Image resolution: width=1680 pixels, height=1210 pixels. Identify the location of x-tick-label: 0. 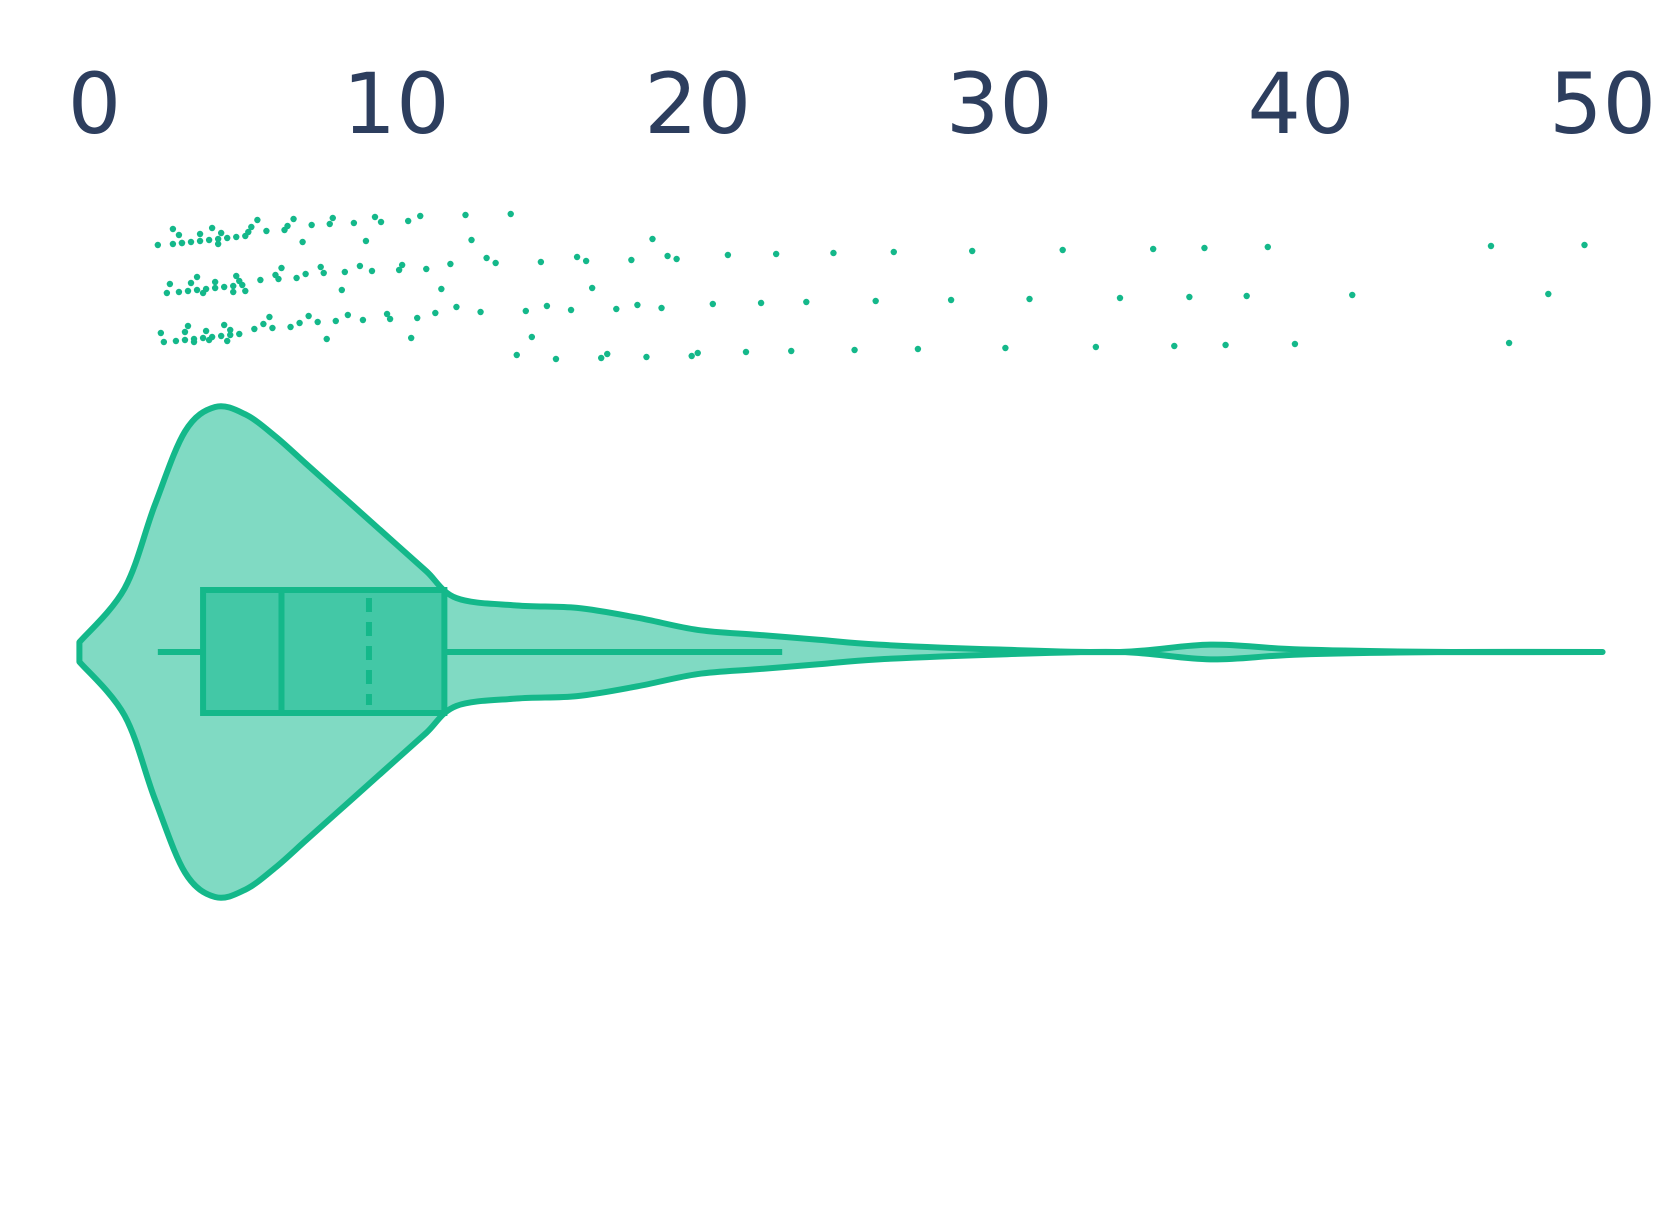
(94, 104).